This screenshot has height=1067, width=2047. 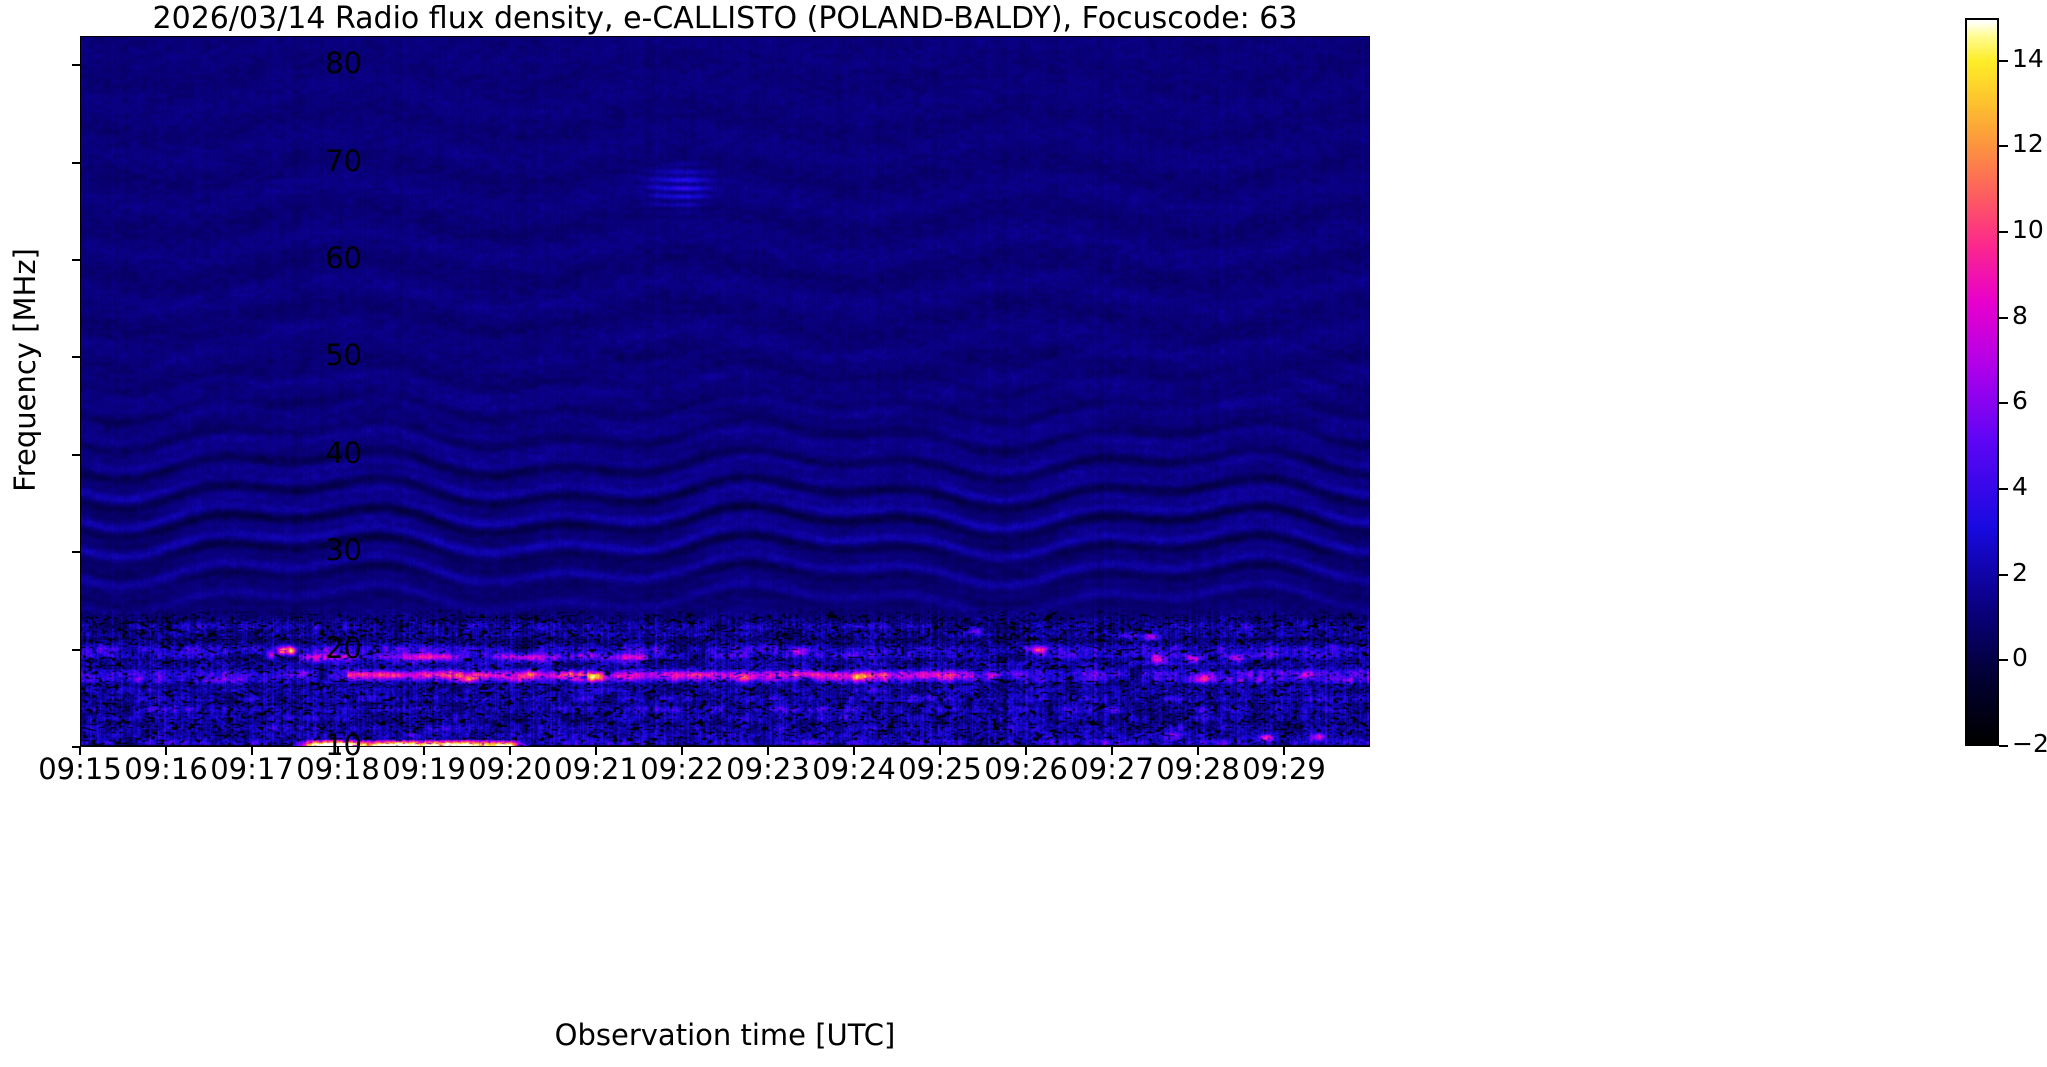 I want to click on x-tick-label: 09:15, so click(x=80, y=769).